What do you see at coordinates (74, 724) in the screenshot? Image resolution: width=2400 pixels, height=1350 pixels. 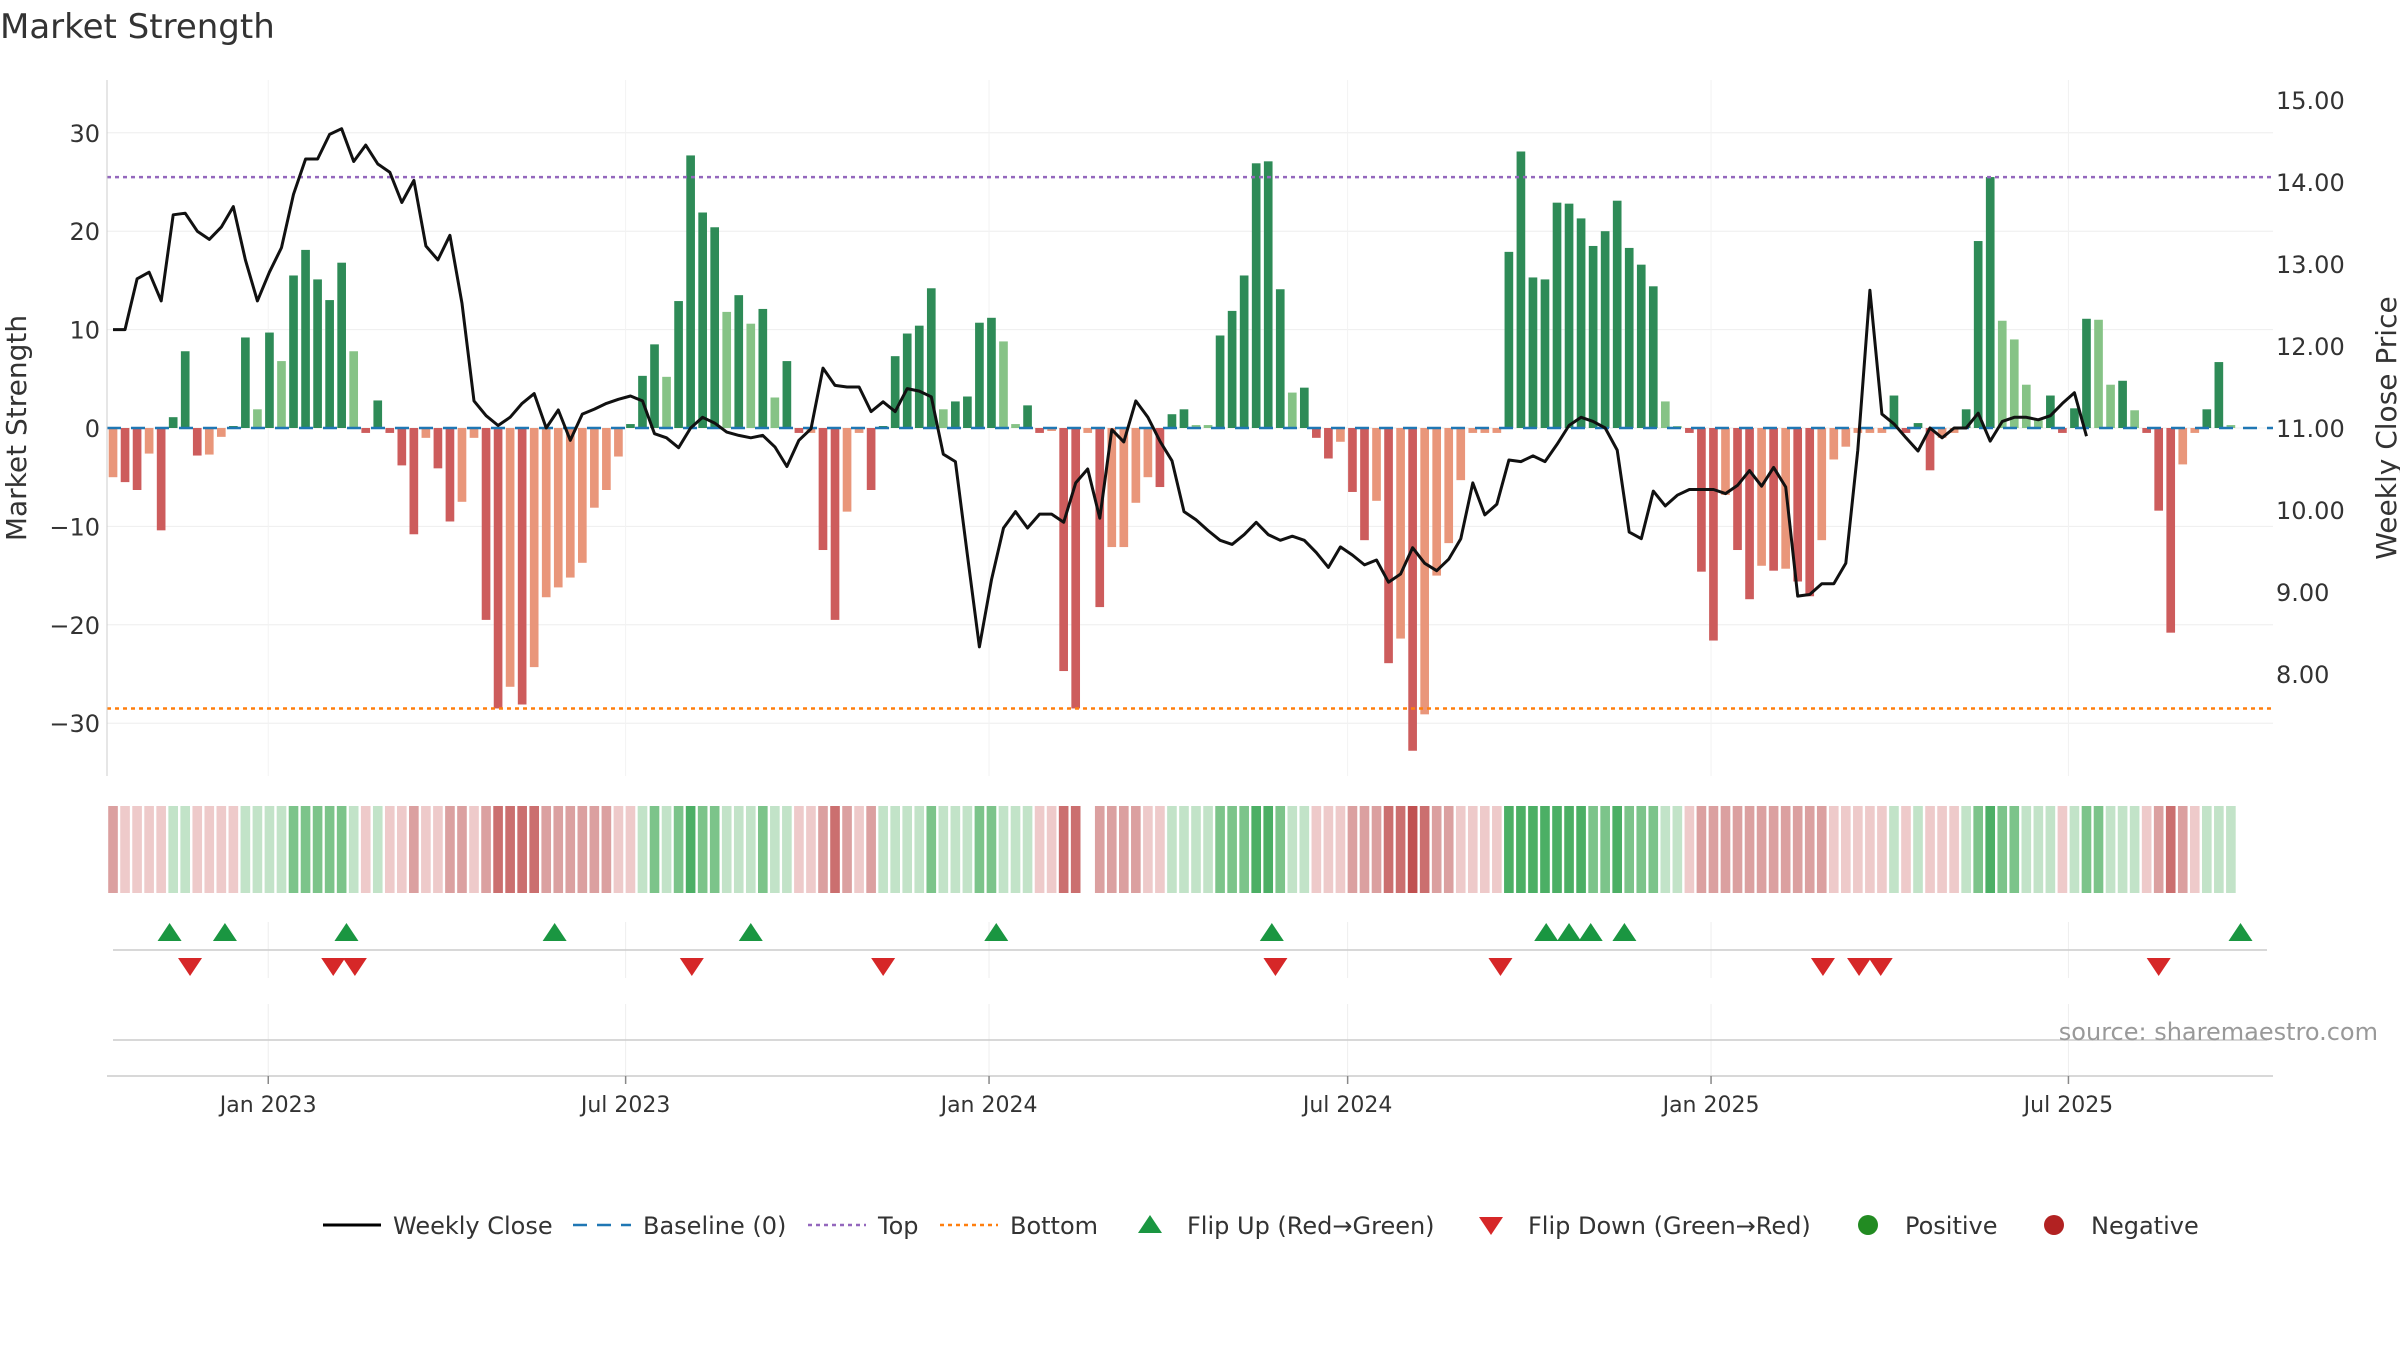 I see `y-tick-label: −30` at bounding box center [74, 724].